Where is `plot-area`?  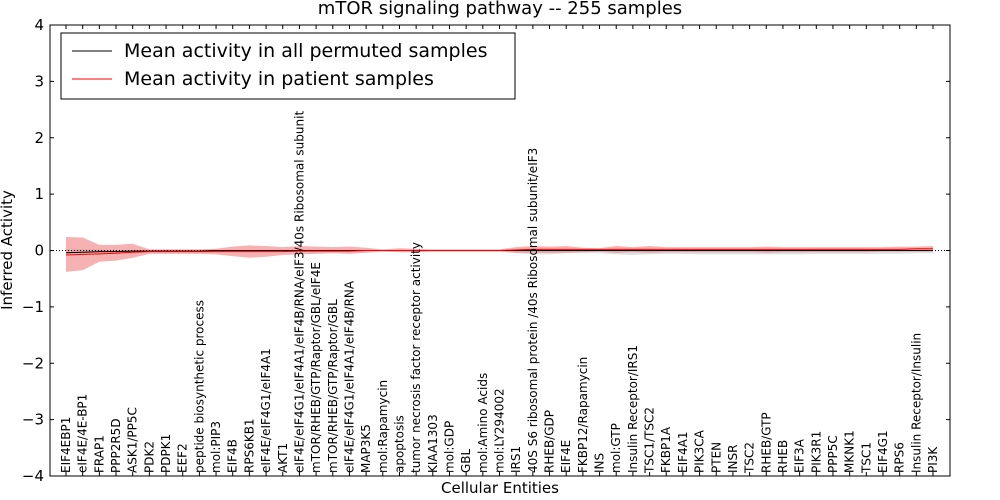
plot-area is located at coordinates (500, 254).